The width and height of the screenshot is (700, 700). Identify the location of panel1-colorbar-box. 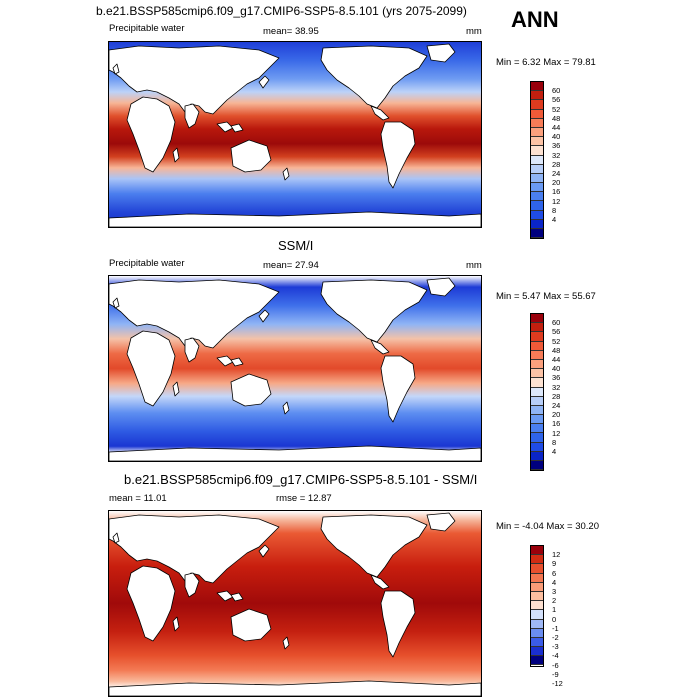
(537, 160).